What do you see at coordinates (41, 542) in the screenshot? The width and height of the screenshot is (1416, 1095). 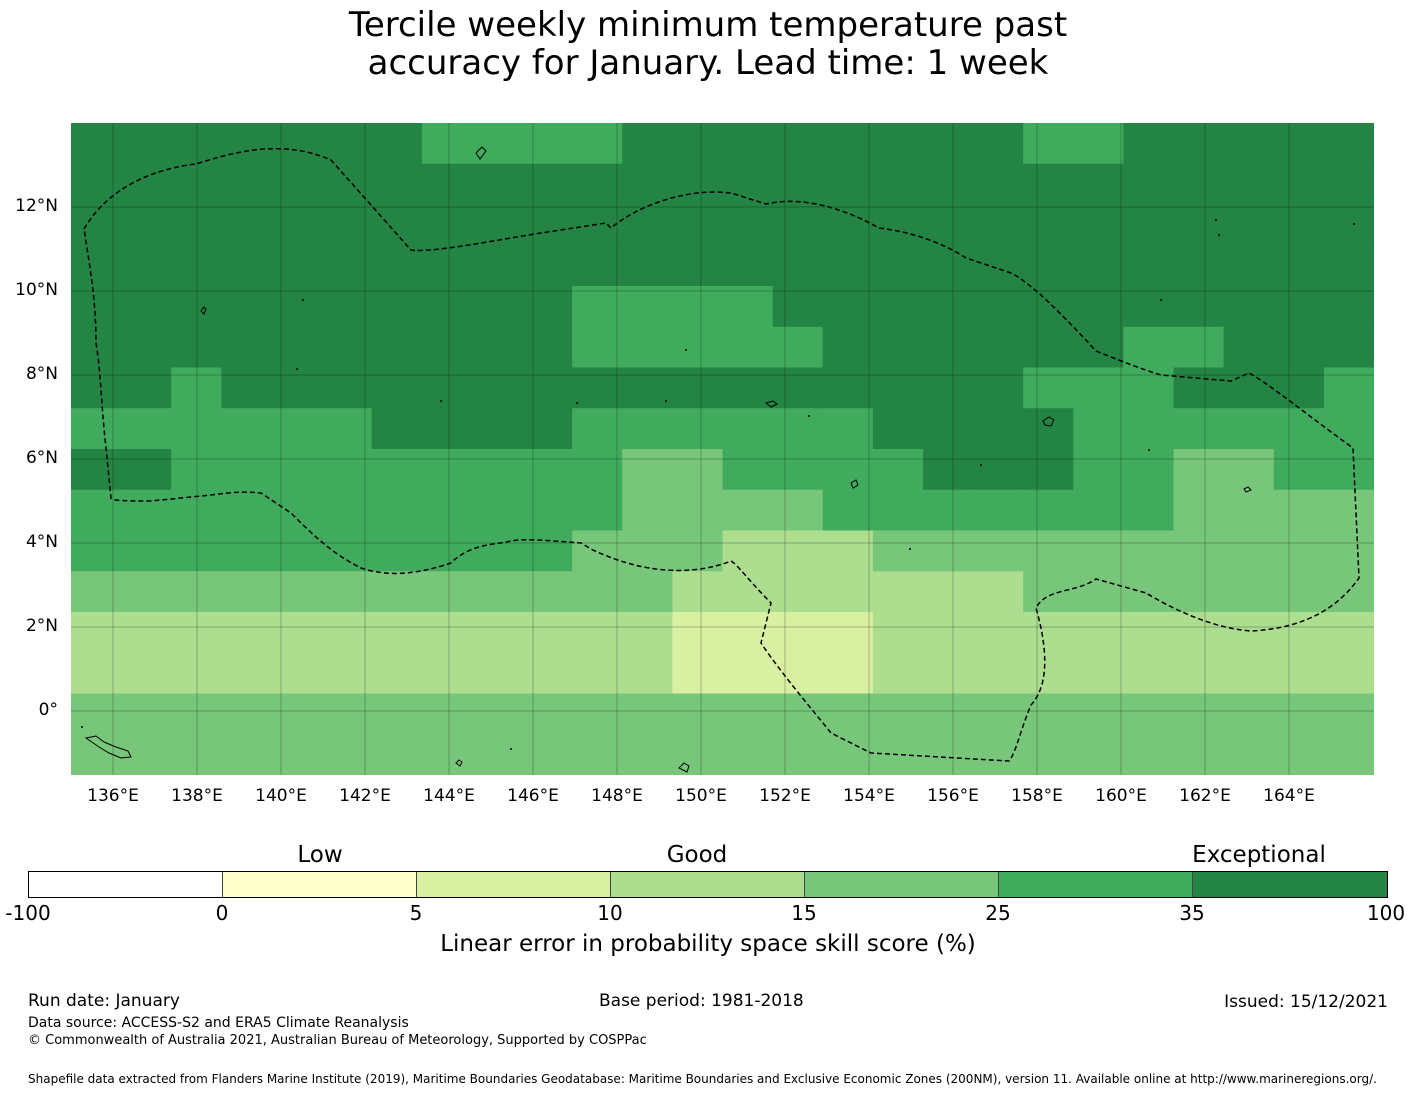 I see `lat-tick-4n: 4°N` at bounding box center [41, 542].